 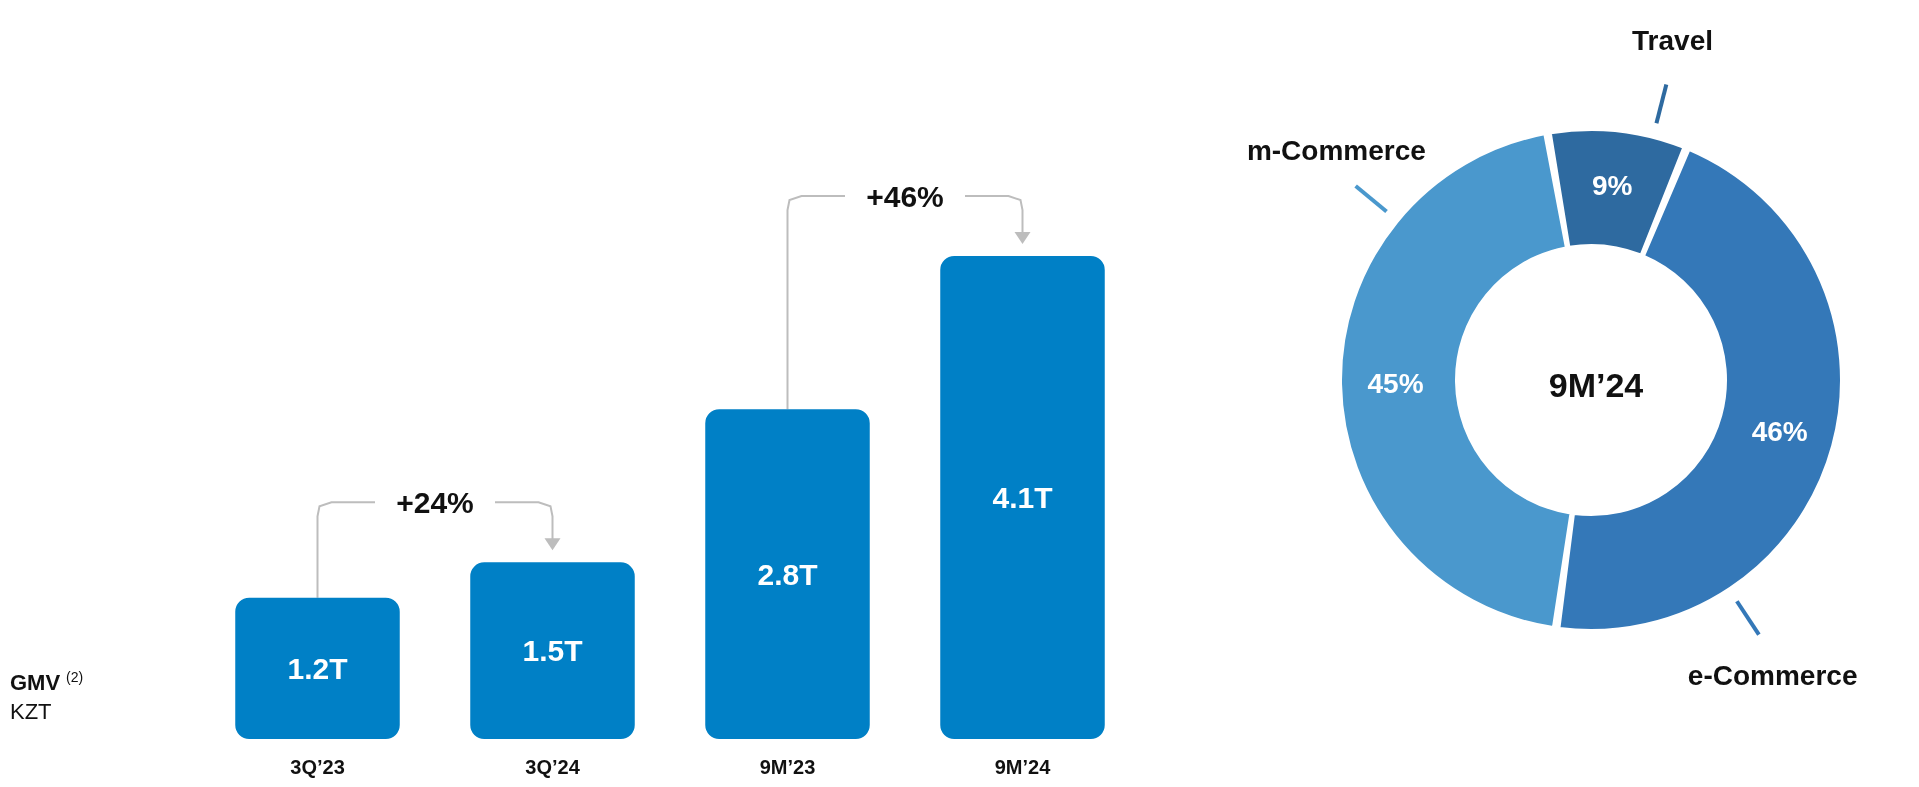 I want to click on x-tick-label: 9M’23, so click(x=787, y=767).